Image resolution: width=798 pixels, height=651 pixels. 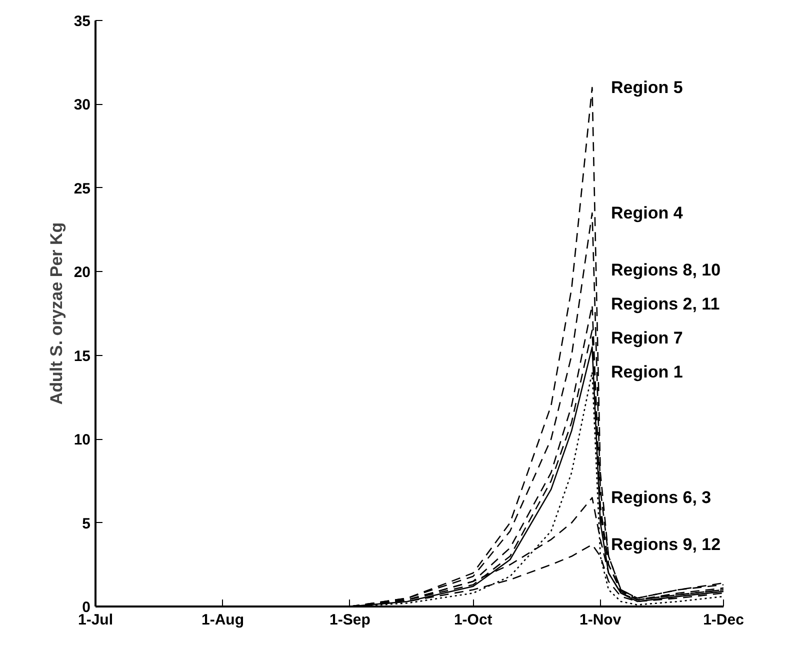 What do you see at coordinates (647, 213) in the screenshot?
I see `annotation: Region 4` at bounding box center [647, 213].